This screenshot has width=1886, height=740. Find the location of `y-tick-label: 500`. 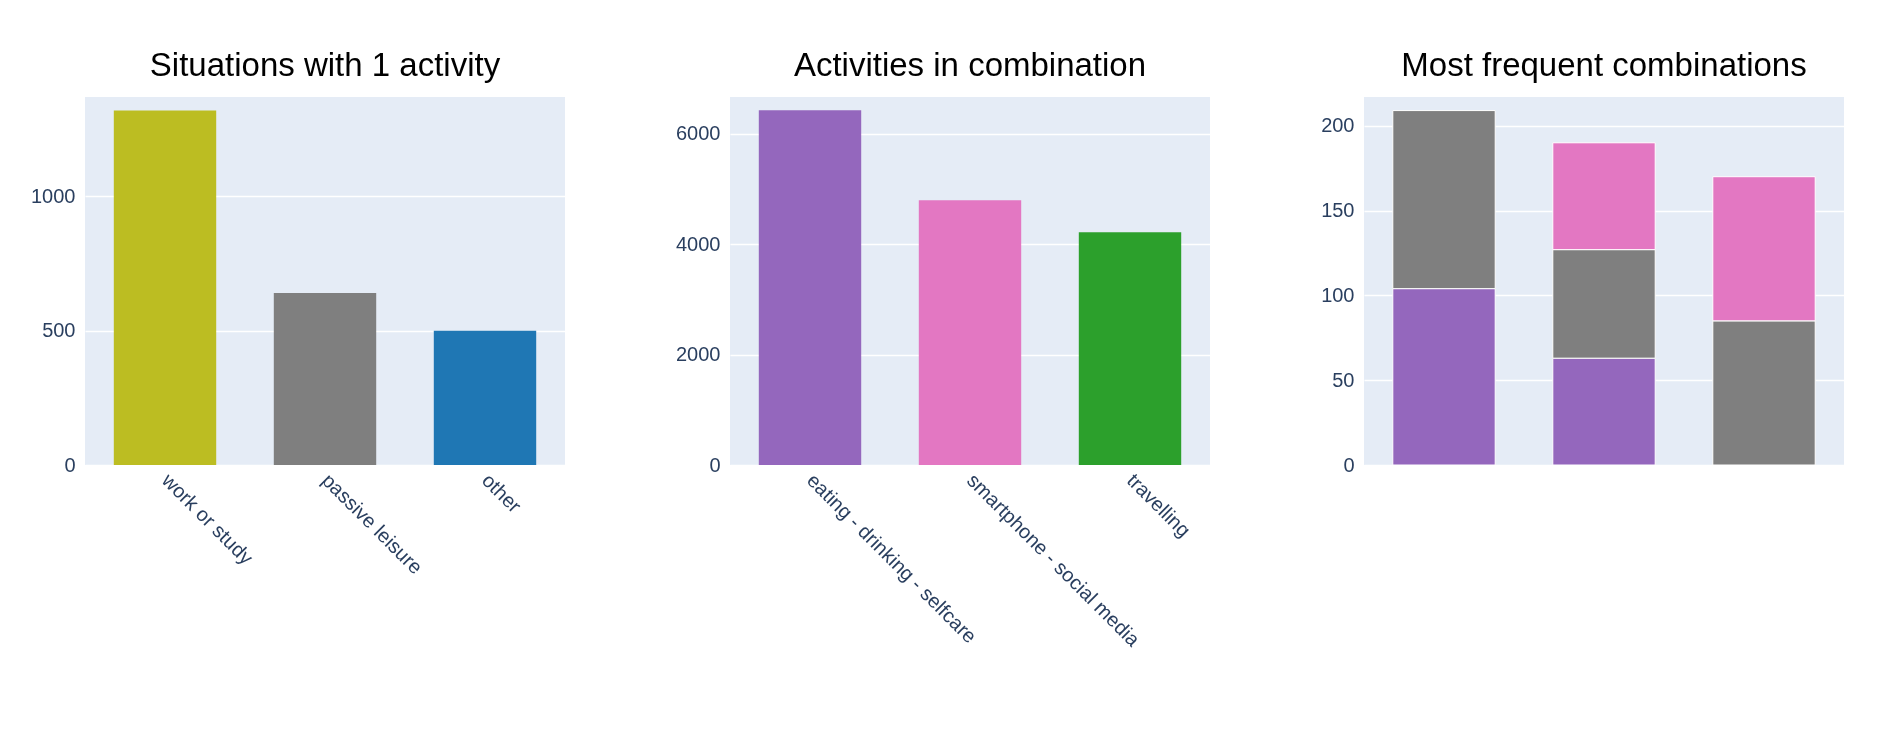

y-tick-label: 500 is located at coordinates (59, 330).